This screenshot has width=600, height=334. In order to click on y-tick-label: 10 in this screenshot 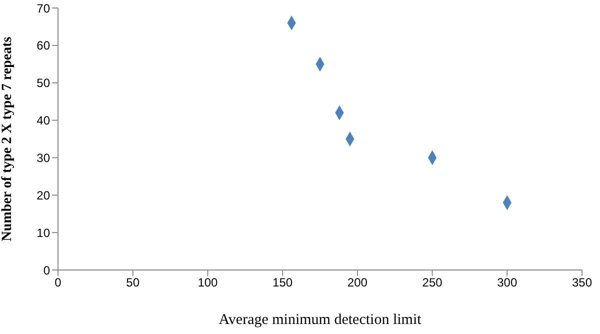, I will do `click(43, 233)`.